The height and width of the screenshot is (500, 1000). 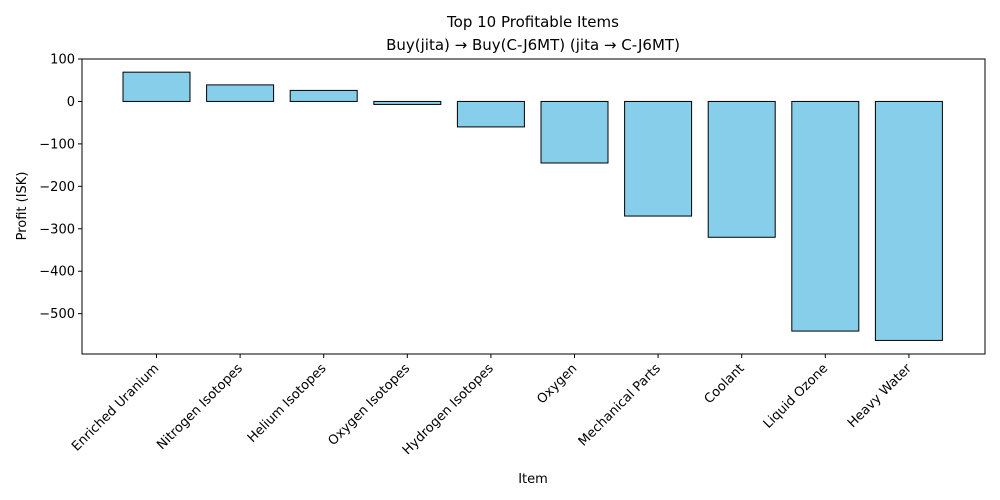 I want to click on y-tick-label: −100, so click(x=57, y=144).